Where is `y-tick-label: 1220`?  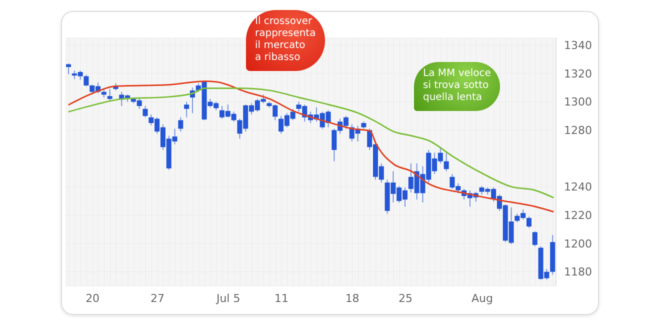 y-tick-label: 1220 is located at coordinates (578, 215).